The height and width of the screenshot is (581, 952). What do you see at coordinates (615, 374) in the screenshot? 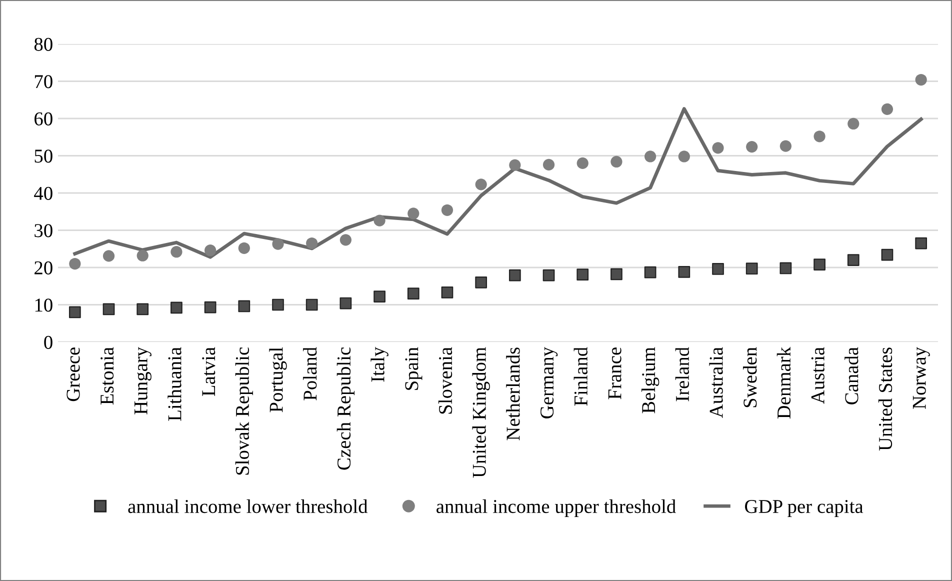
I see `x-tick-label: France` at bounding box center [615, 374].